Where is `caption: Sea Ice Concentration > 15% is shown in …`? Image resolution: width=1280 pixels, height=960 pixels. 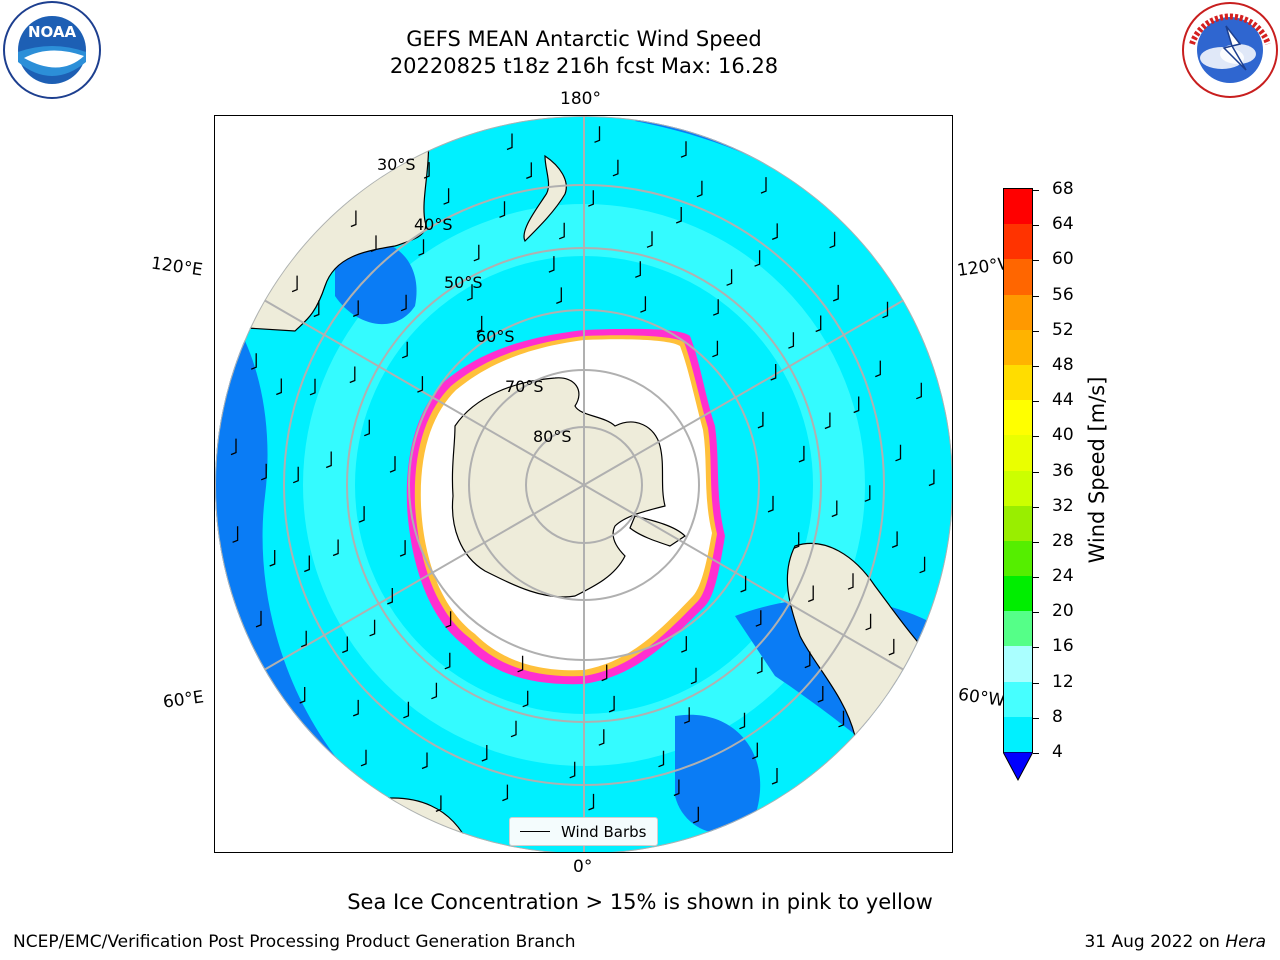 caption: Sea Ice Concentration > 15% is shown in … is located at coordinates (640, 902).